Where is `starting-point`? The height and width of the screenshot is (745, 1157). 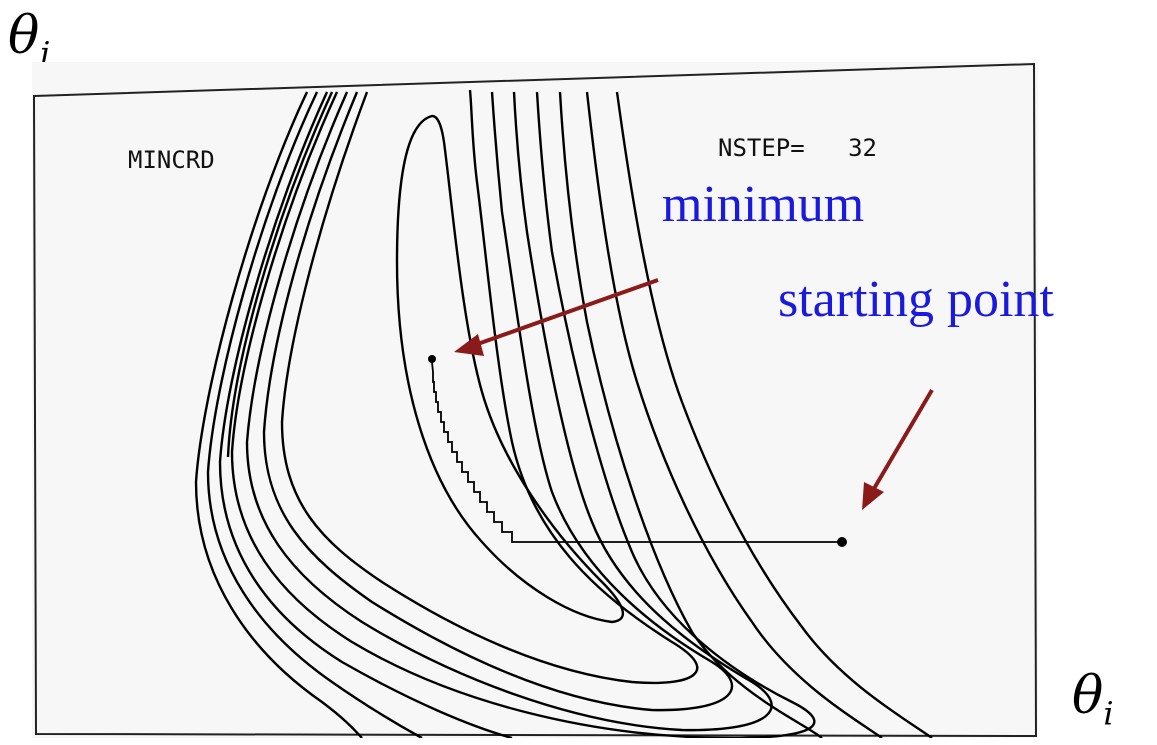 starting-point is located at coordinates (842, 542).